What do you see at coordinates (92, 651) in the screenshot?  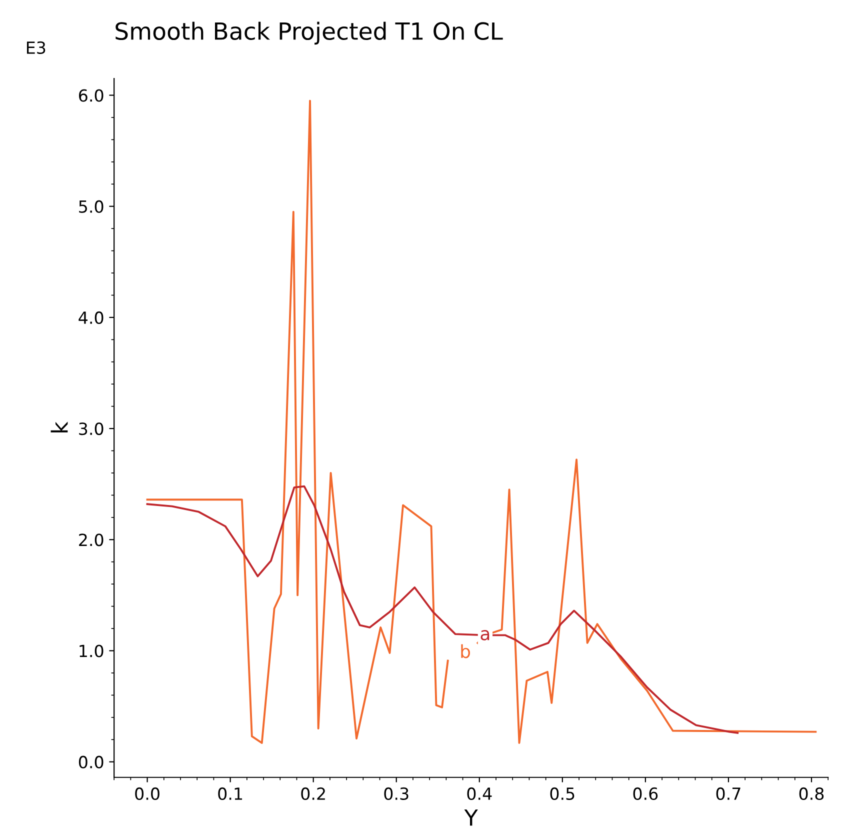 I see `y-tick-label: 1.0` at bounding box center [92, 651].